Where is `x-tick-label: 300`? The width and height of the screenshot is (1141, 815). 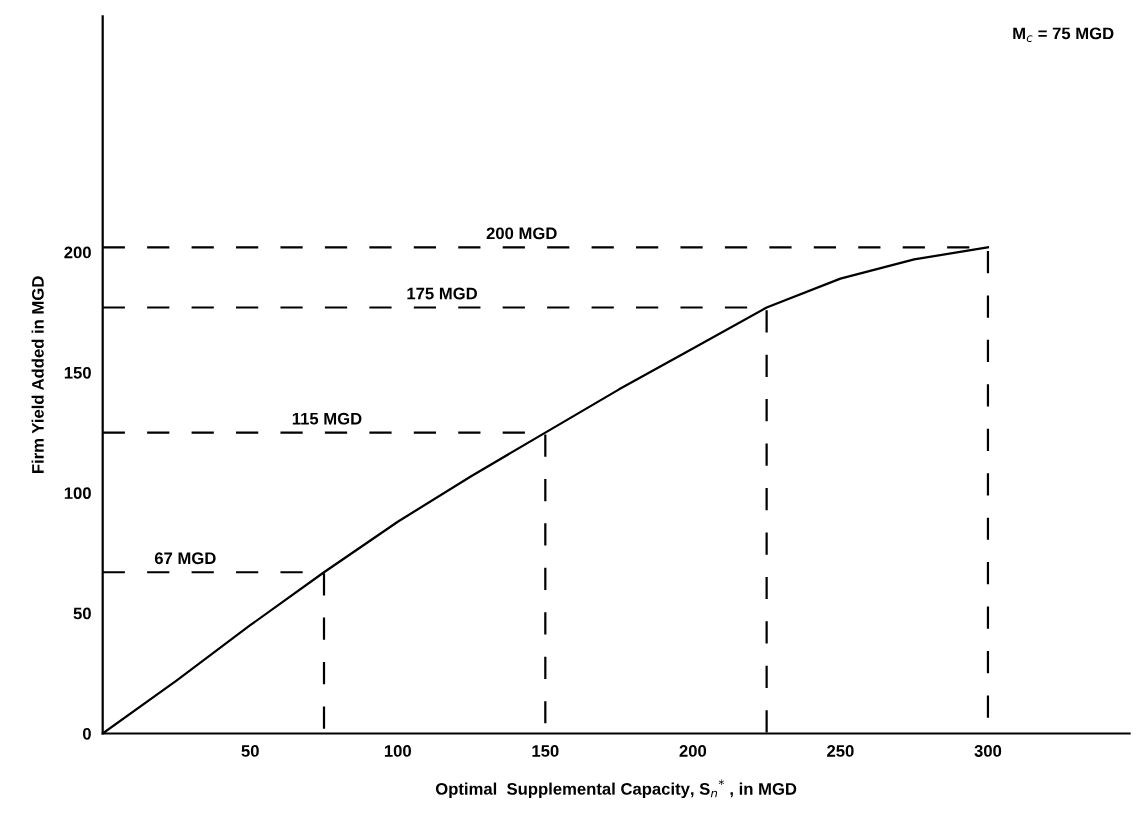 x-tick-label: 300 is located at coordinates (988, 751).